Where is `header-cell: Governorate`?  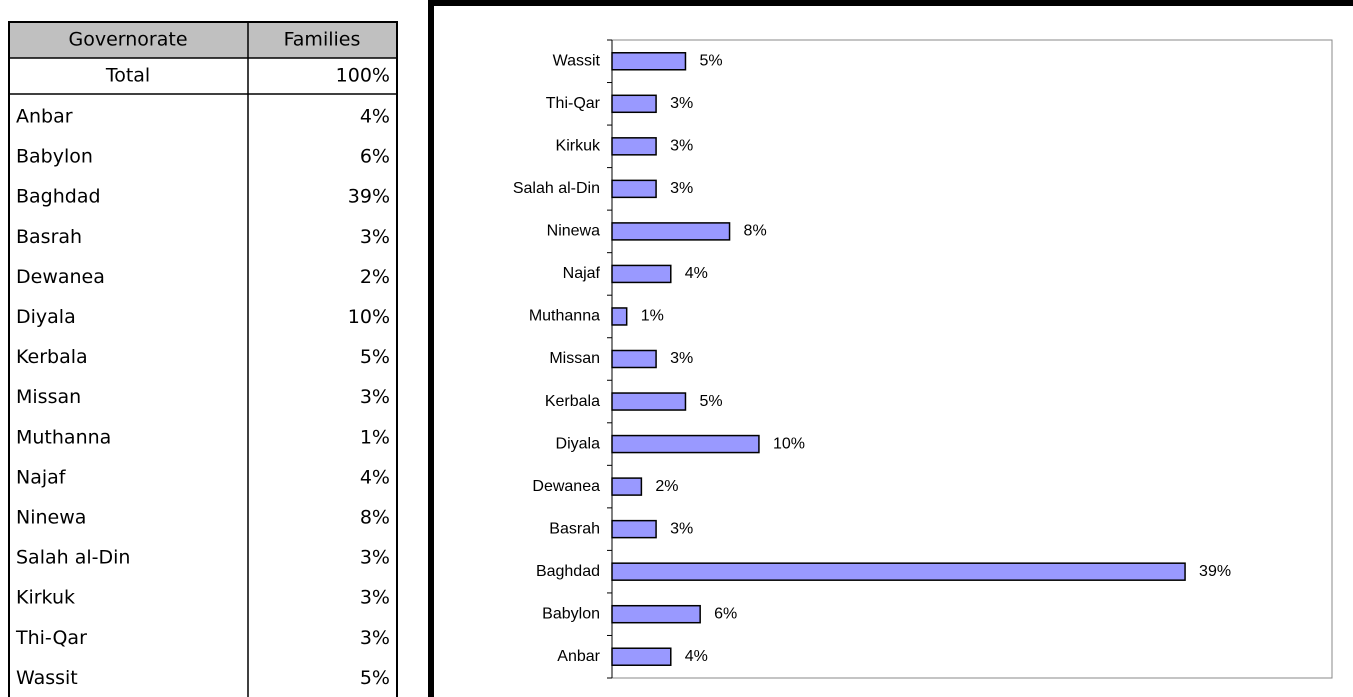
header-cell: Governorate is located at coordinates (127, 40).